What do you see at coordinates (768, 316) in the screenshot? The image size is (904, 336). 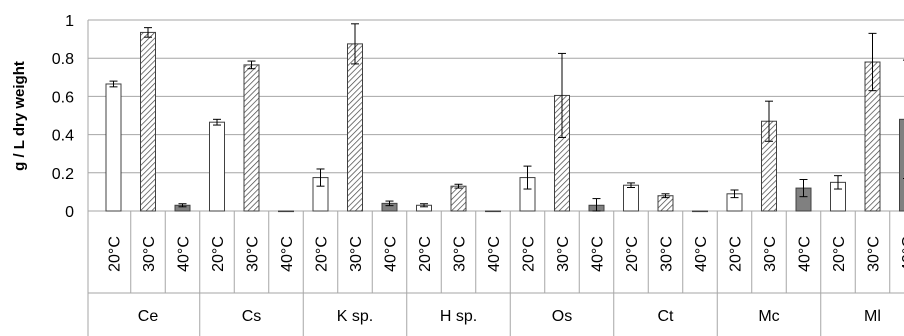 I see `group-label: Mc` at bounding box center [768, 316].